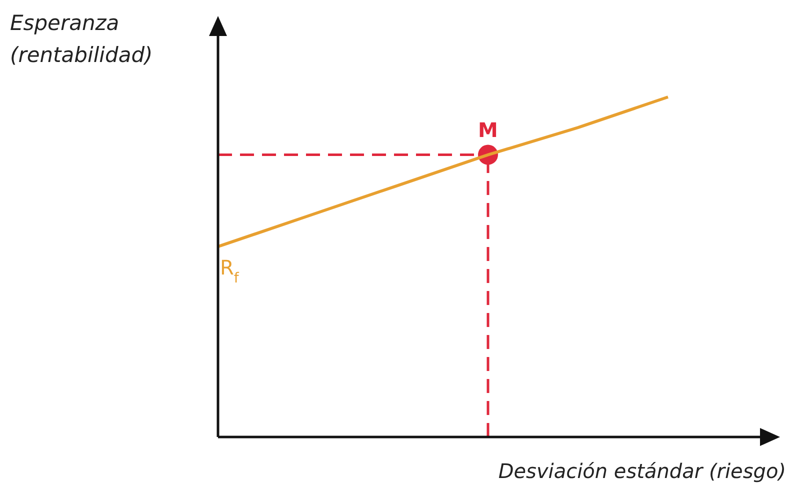  I want to click on annotation: M, so click(488, 130).